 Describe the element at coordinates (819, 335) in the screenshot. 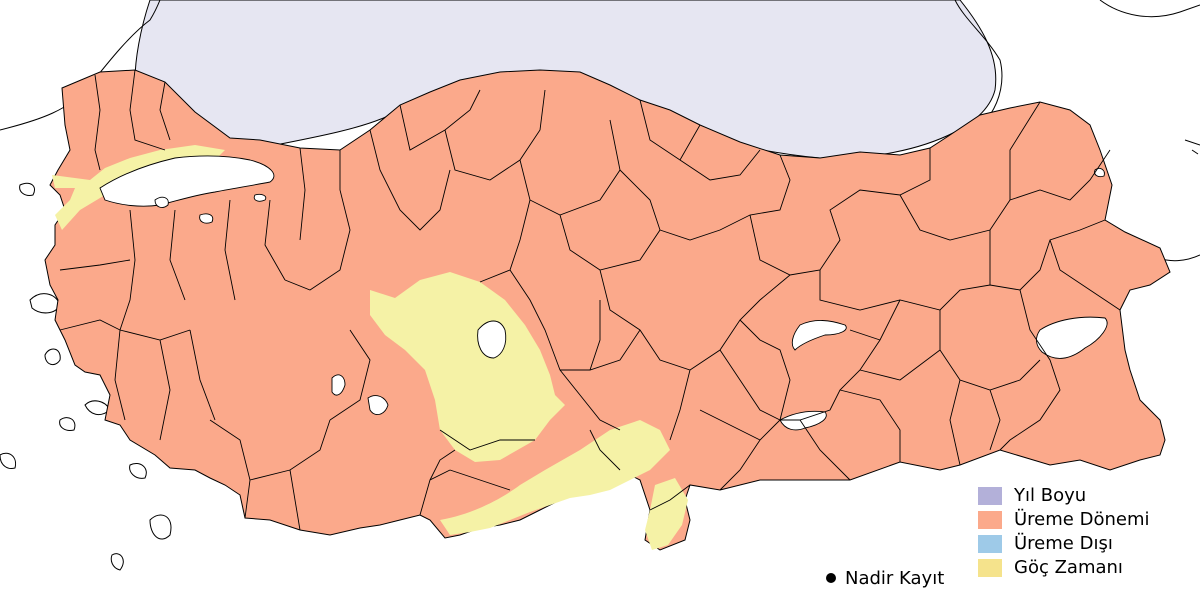

I see `lake-keban` at that location.